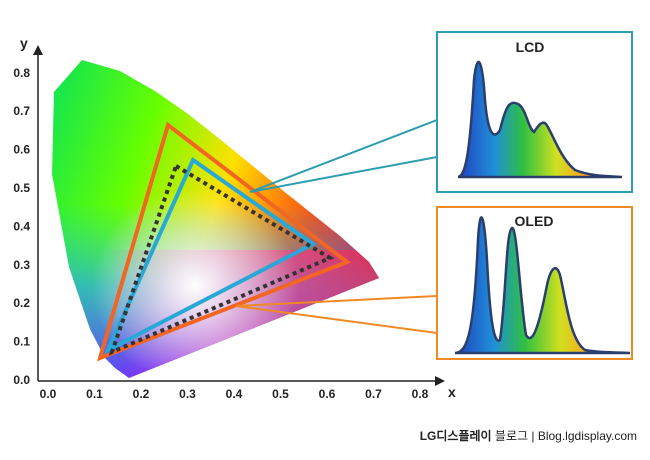 This screenshot has width=650, height=460. What do you see at coordinates (21, 342) in the screenshot?
I see `y-tick-label: 0.1` at bounding box center [21, 342].